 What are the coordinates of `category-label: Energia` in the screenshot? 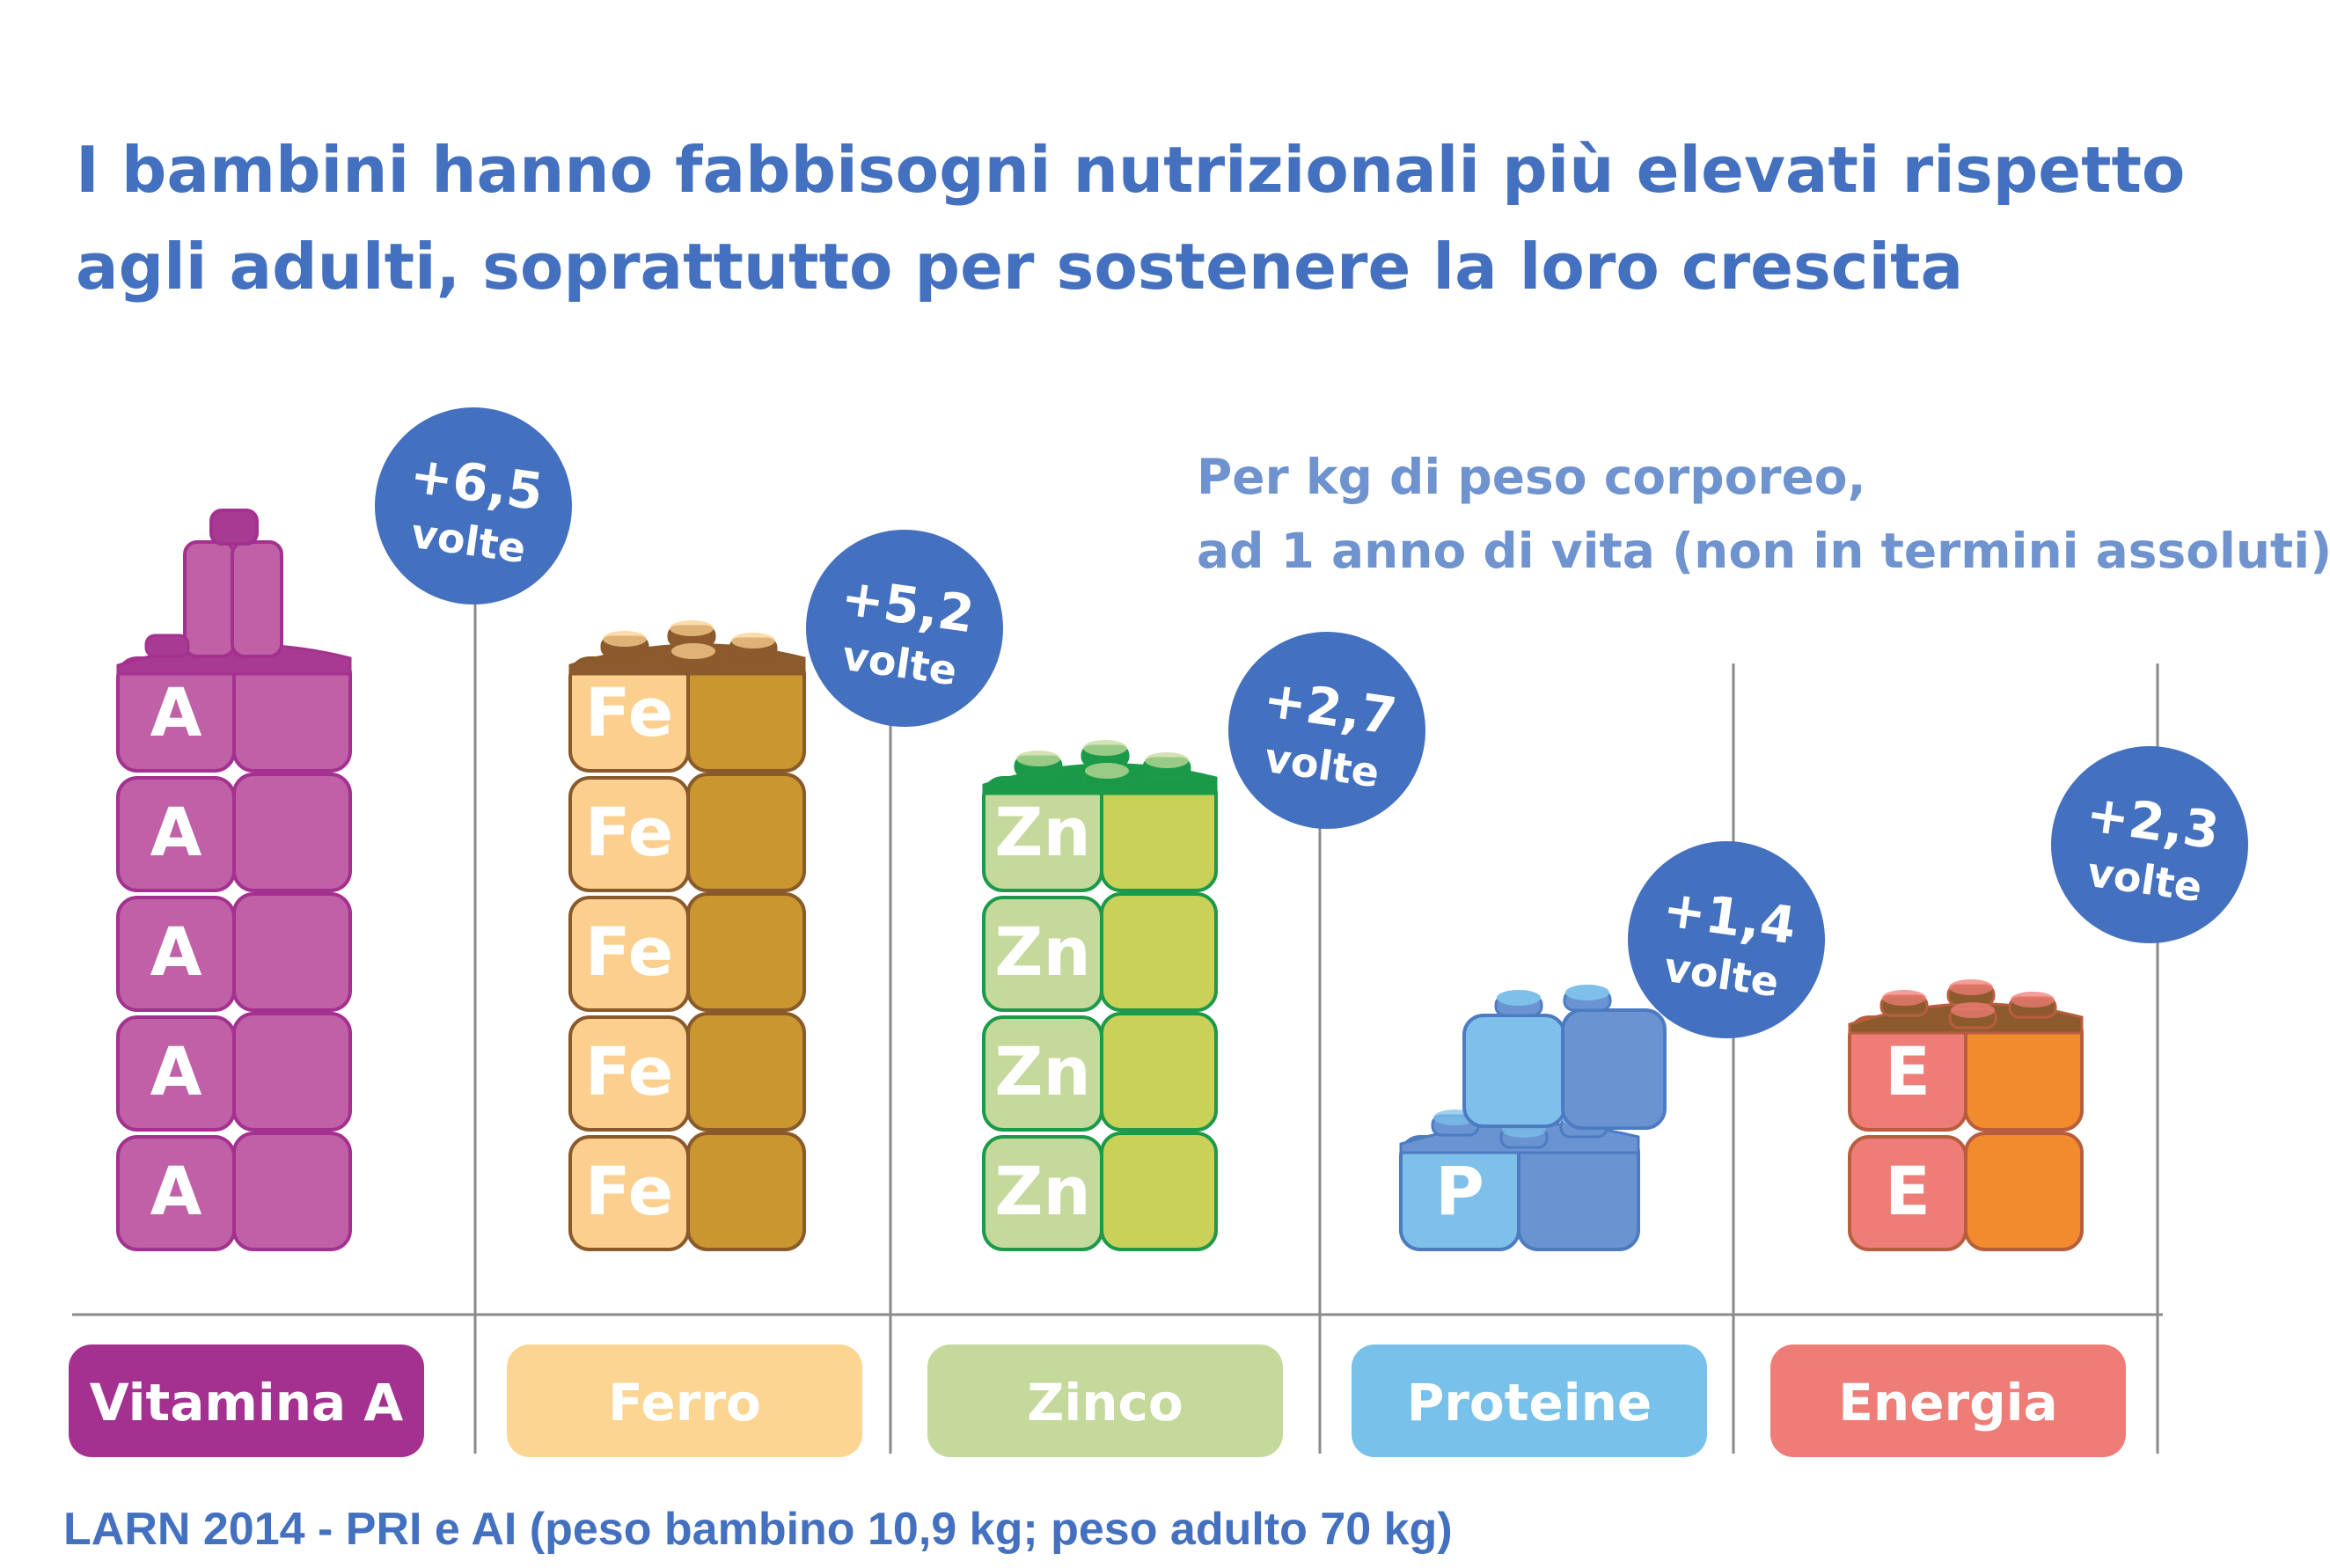 It's located at (1947, 1402).